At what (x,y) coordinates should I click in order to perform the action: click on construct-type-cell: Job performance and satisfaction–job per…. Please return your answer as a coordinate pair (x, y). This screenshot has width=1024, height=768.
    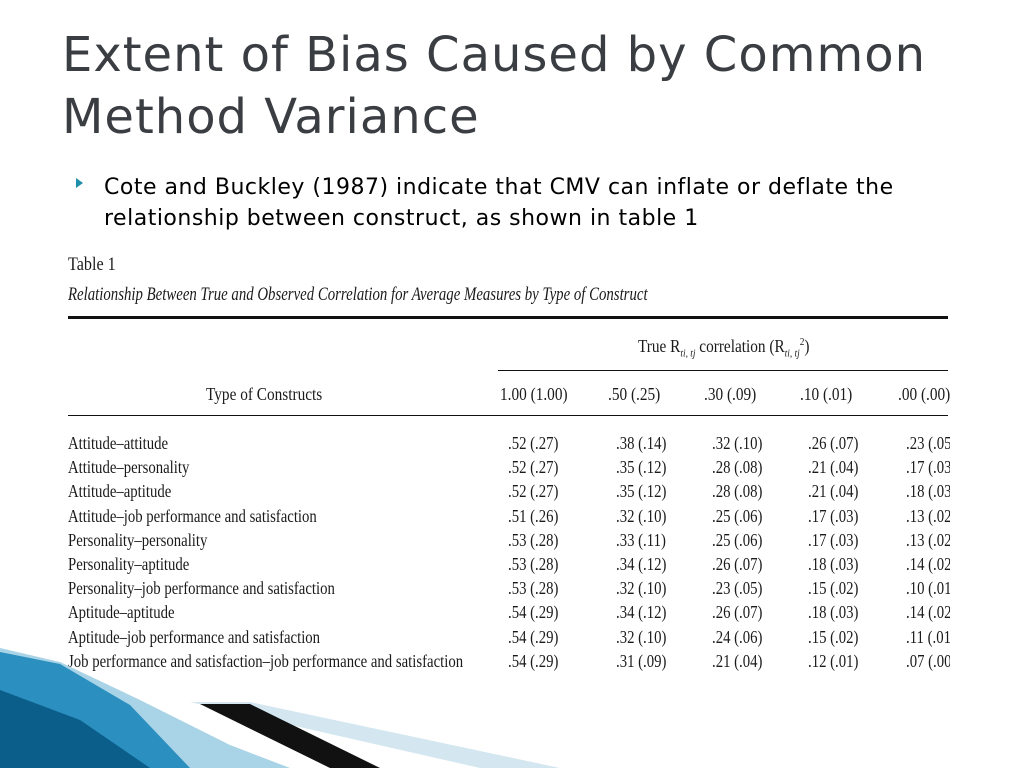
    Looking at the image, I should click on (266, 660).